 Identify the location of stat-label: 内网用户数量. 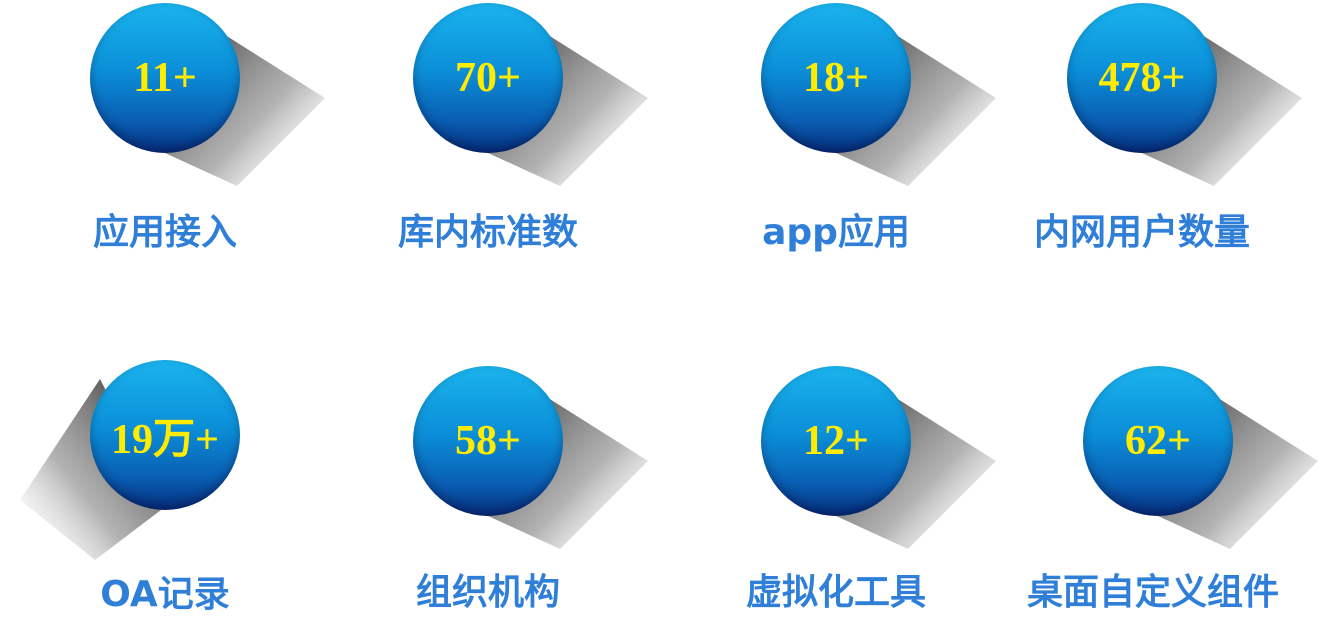
(1141, 232).